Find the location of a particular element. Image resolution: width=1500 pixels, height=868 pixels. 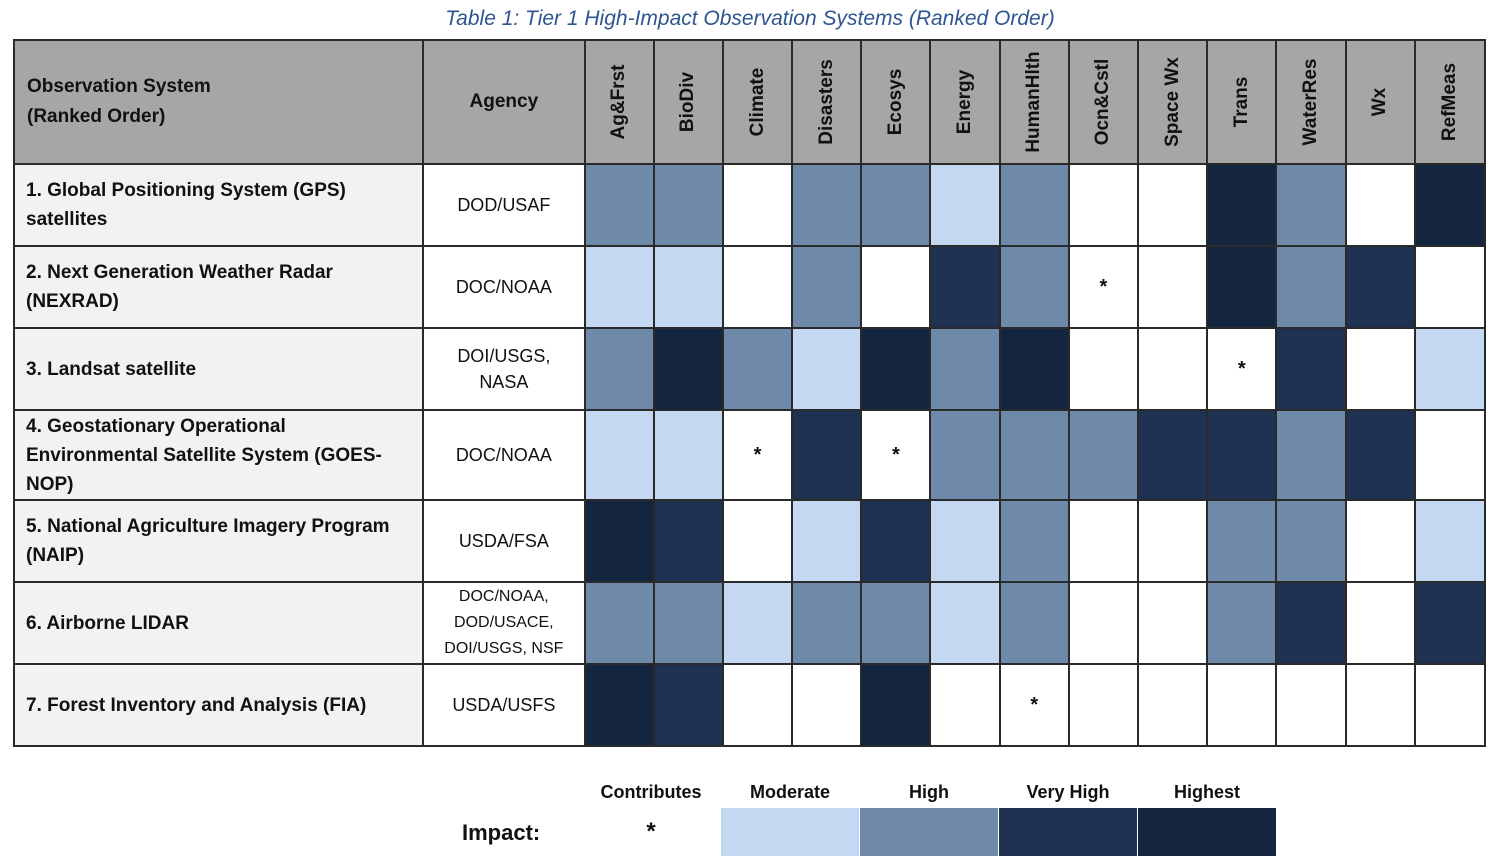

header-agency: Agency is located at coordinates (504, 102).